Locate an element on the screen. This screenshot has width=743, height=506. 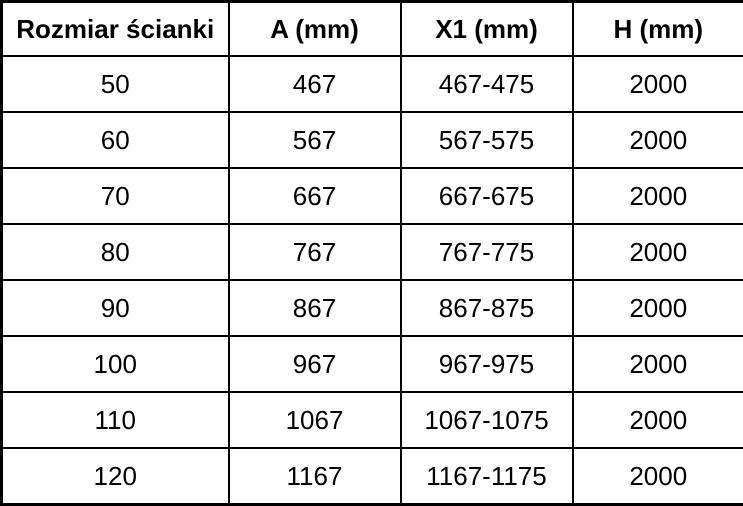
table-cell: 1167 is located at coordinates (315, 476).